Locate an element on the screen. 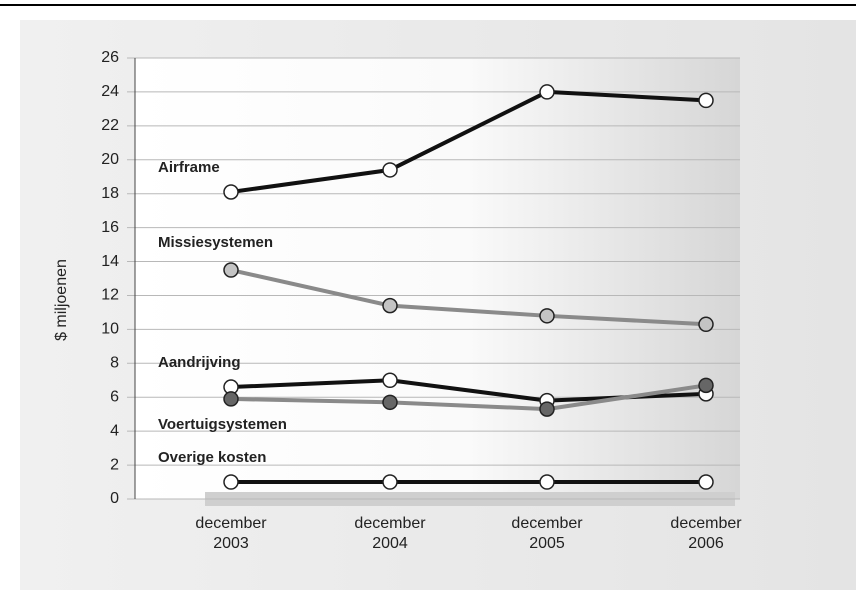 Image resolution: width=856 pixels, height=590 pixels. y-tick-label: 16 is located at coordinates (110, 227).